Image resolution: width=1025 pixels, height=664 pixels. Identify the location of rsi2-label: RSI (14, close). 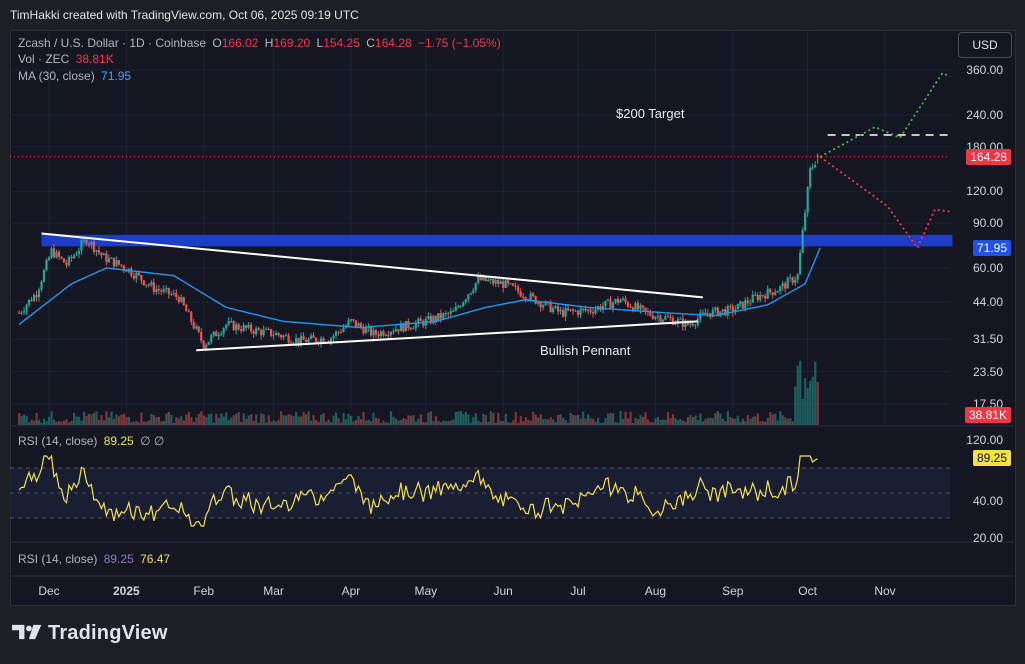
(58, 559).